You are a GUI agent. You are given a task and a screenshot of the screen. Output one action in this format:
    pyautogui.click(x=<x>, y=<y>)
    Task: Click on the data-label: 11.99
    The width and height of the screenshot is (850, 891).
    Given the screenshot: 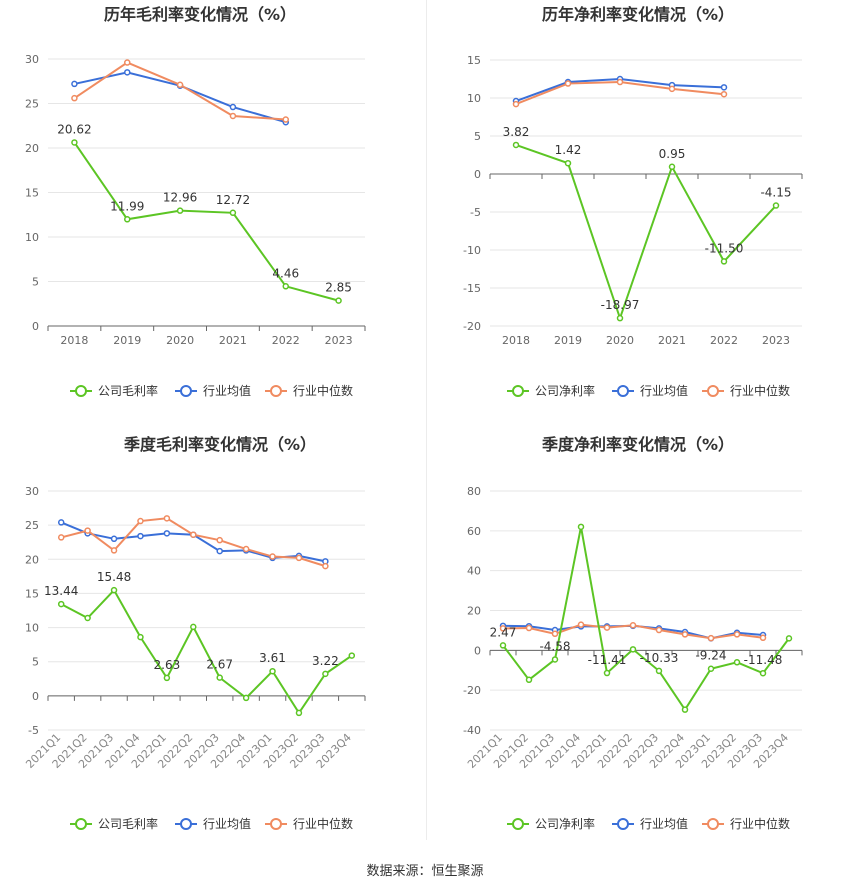 What is the action you would take?
    pyautogui.click(x=127, y=206)
    